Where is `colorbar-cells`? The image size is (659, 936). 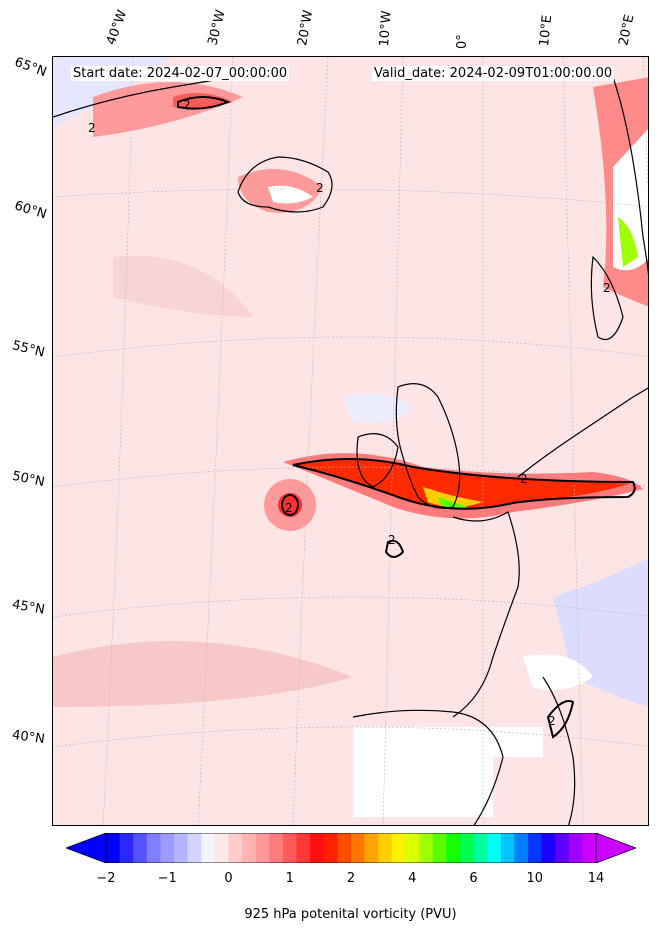 colorbar-cells is located at coordinates (351, 848).